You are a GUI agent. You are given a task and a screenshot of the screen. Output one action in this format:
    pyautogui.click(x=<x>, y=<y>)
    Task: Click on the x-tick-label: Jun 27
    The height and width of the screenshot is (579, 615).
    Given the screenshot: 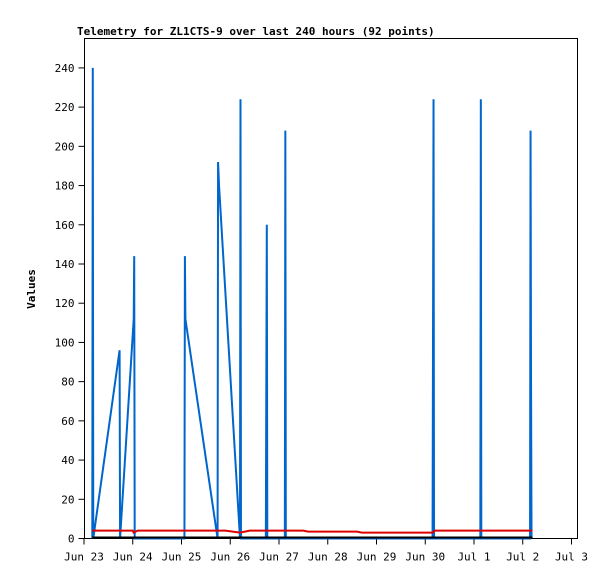 What is the action you would take?
    pyautogui.click(x=279, y=557)
    